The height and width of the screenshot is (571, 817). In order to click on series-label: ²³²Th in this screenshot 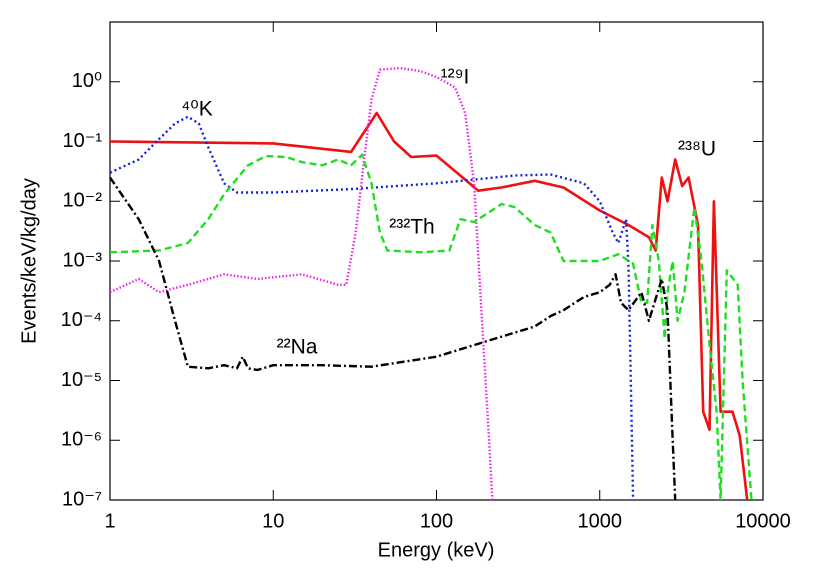, I will do `click(412, 227)`.